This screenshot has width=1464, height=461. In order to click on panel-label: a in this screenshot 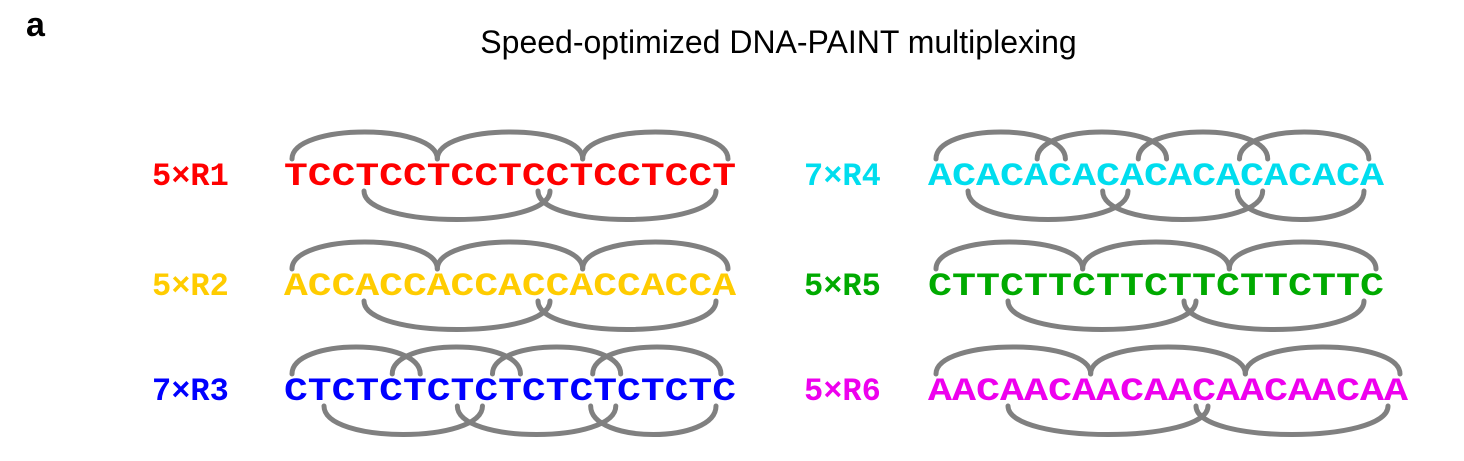, I will do `click(35, 25)`.